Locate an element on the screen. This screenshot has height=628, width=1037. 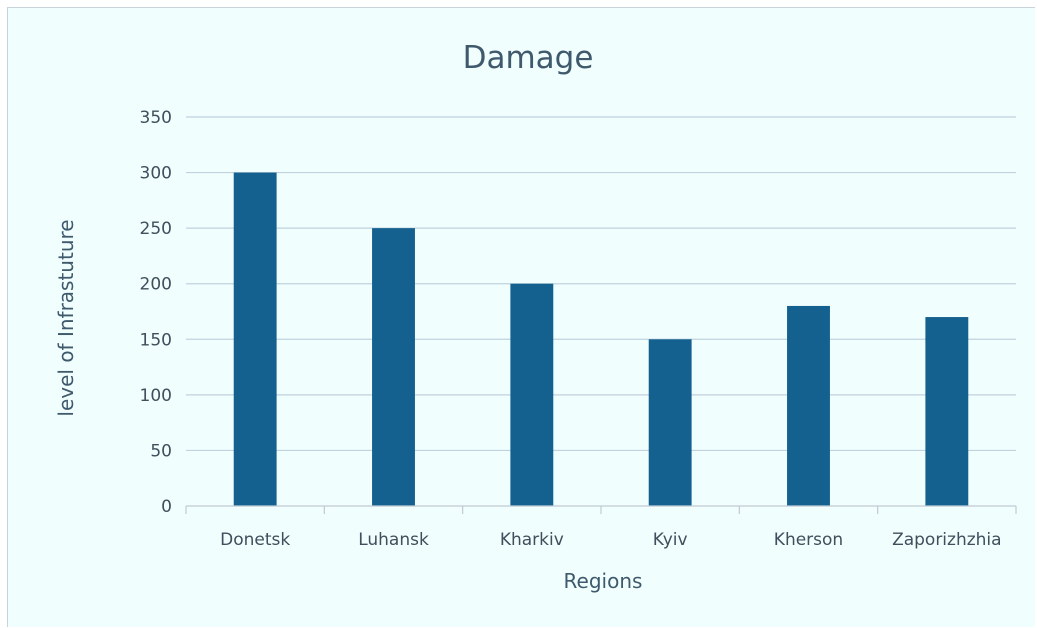
y-tick-label: 150 is located at coordinates (156, 340).